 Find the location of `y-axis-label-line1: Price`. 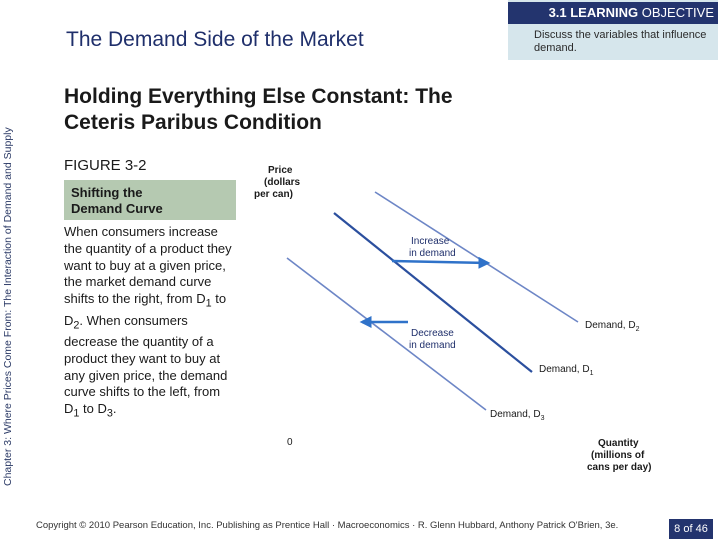

y-axis-label-line1: Price is located at coordinates (280, 170).